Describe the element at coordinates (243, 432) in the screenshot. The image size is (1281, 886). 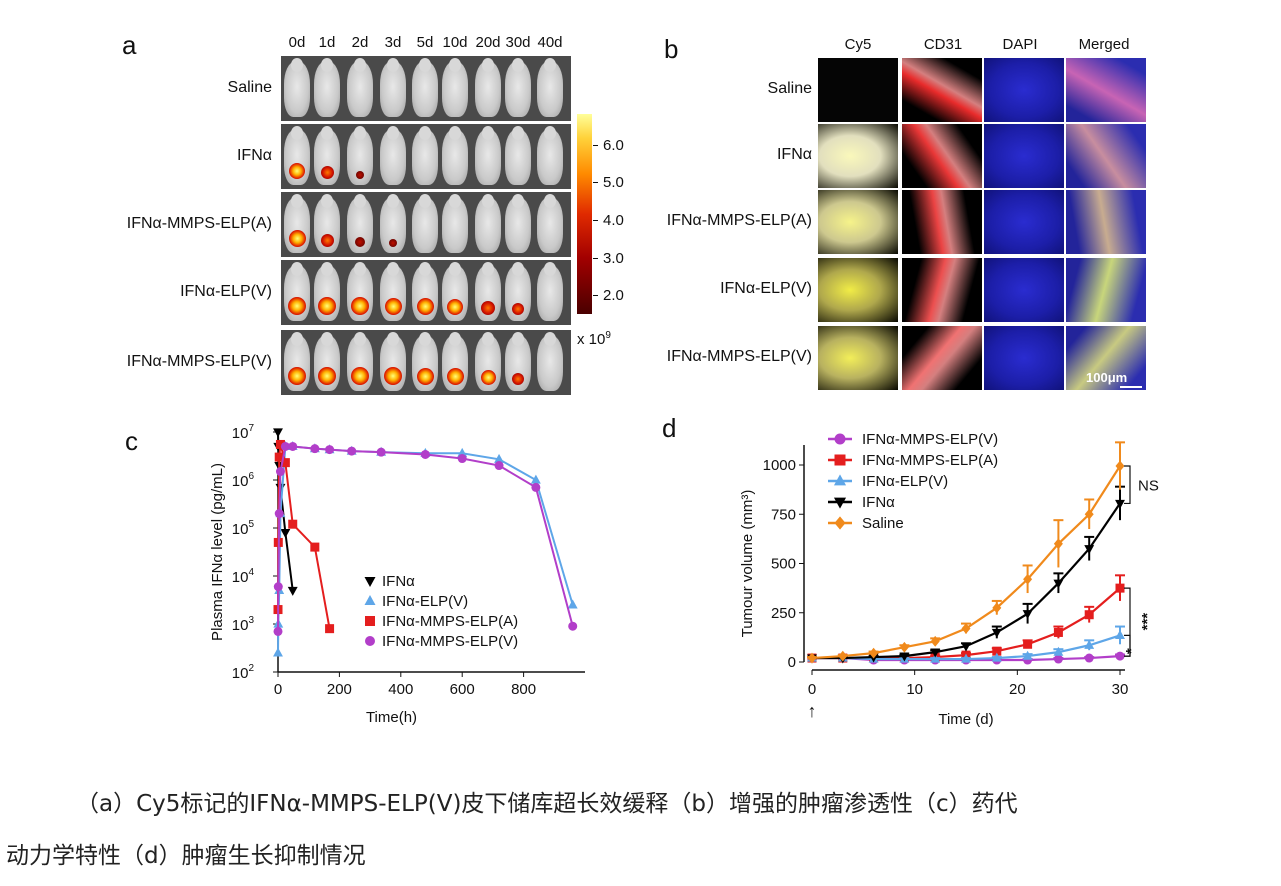
I see `y-tick-label: 10⁷` at that location.